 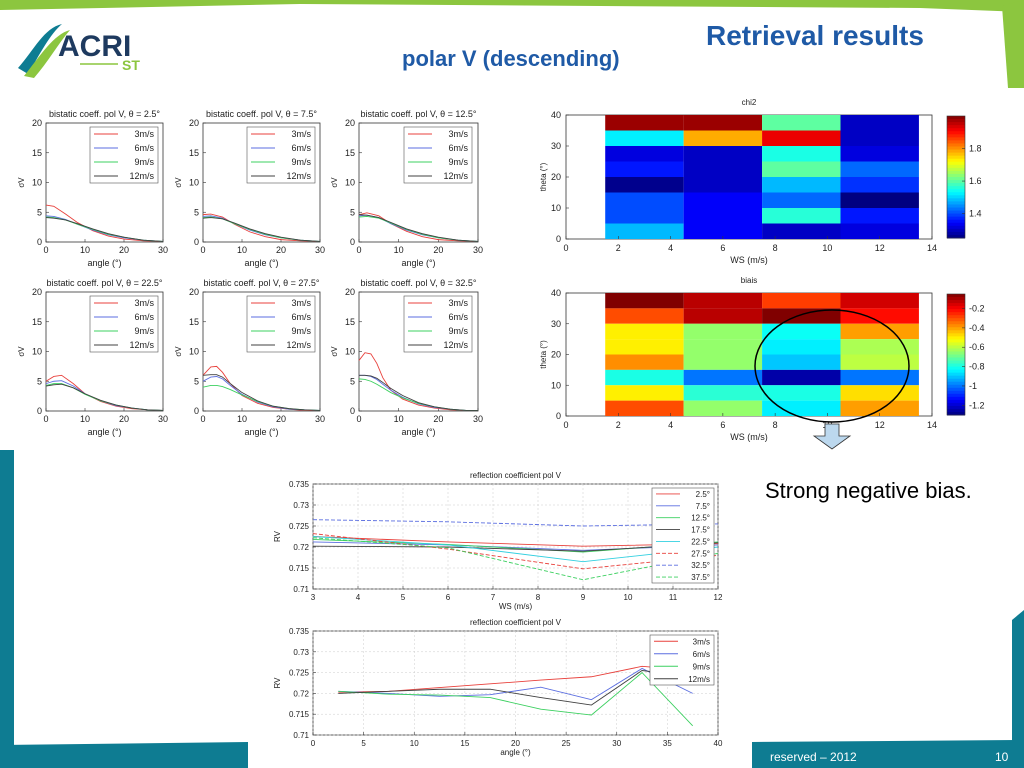 What do you see at coordinates (700, 530) in the screenshot?
I see `legend-label: 17.5°` at bounding box center [700, 530].